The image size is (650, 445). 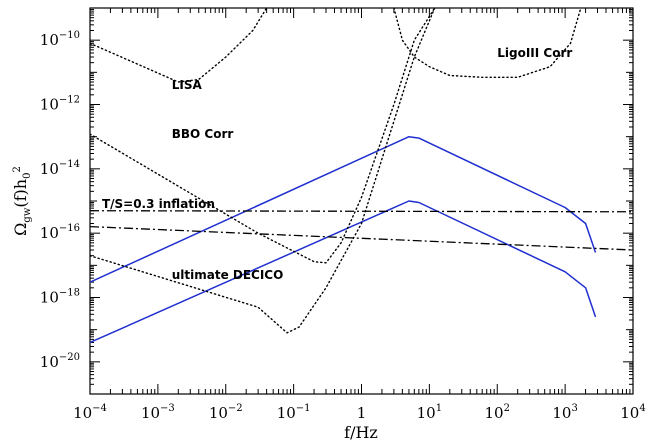 I want to click on annotation-label: ultimate DECICO, so click(x=228, y=275).